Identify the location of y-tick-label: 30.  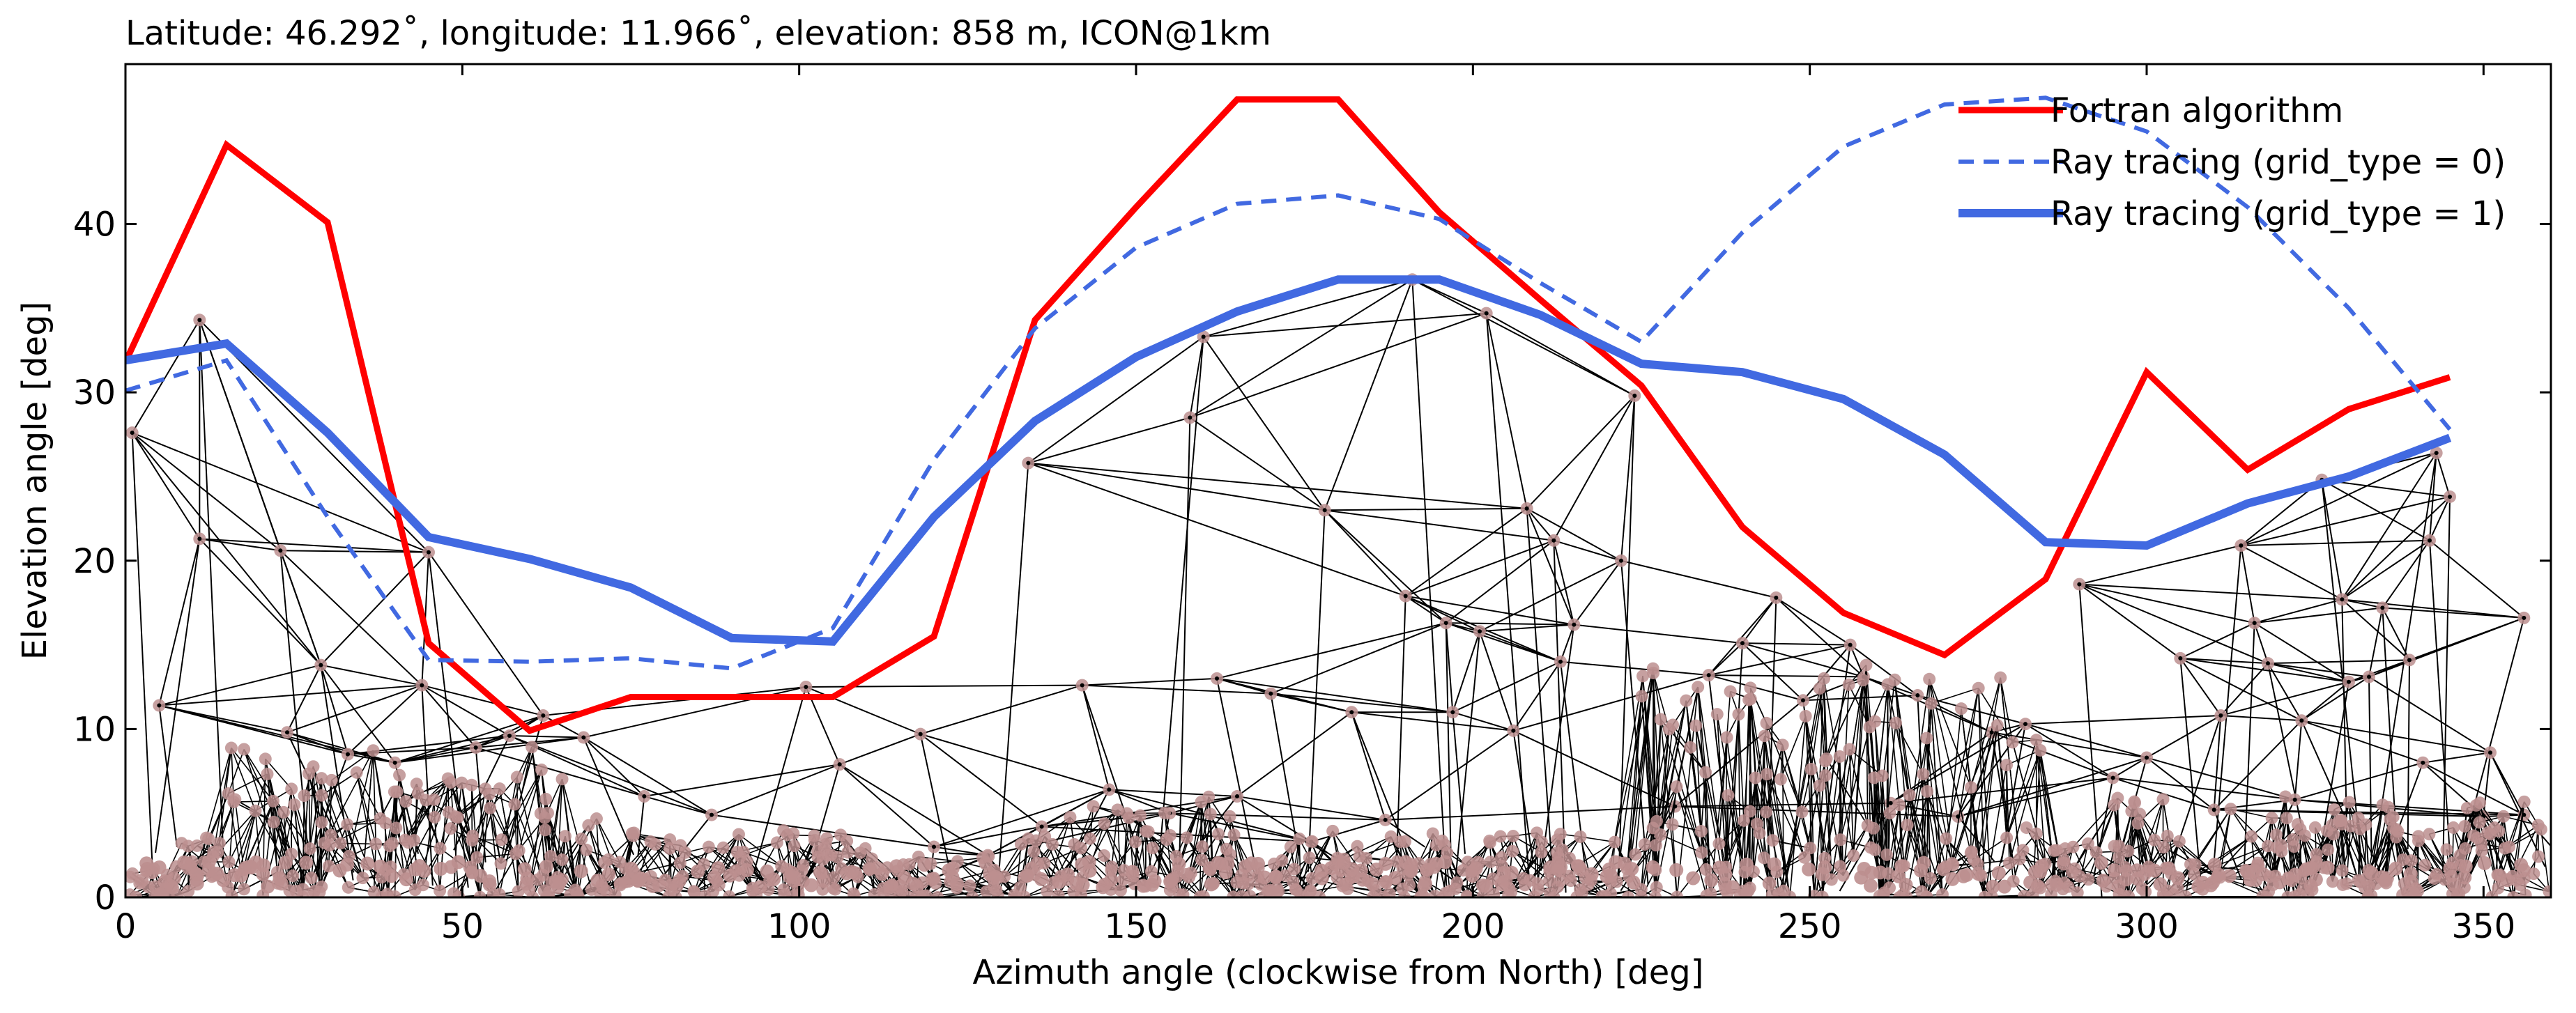
(94, 392).